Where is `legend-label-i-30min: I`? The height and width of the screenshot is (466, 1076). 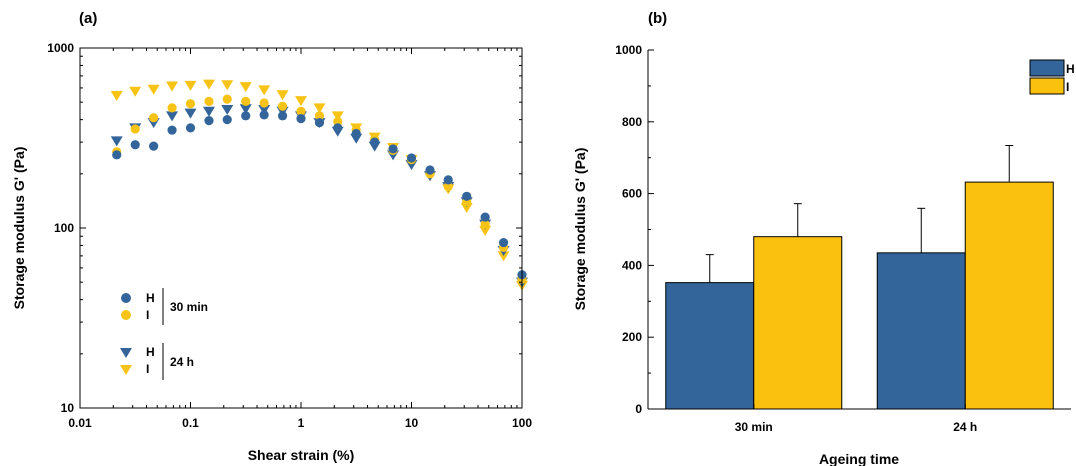 legend-label-i-30min: I is located at coordinates (147, 315).